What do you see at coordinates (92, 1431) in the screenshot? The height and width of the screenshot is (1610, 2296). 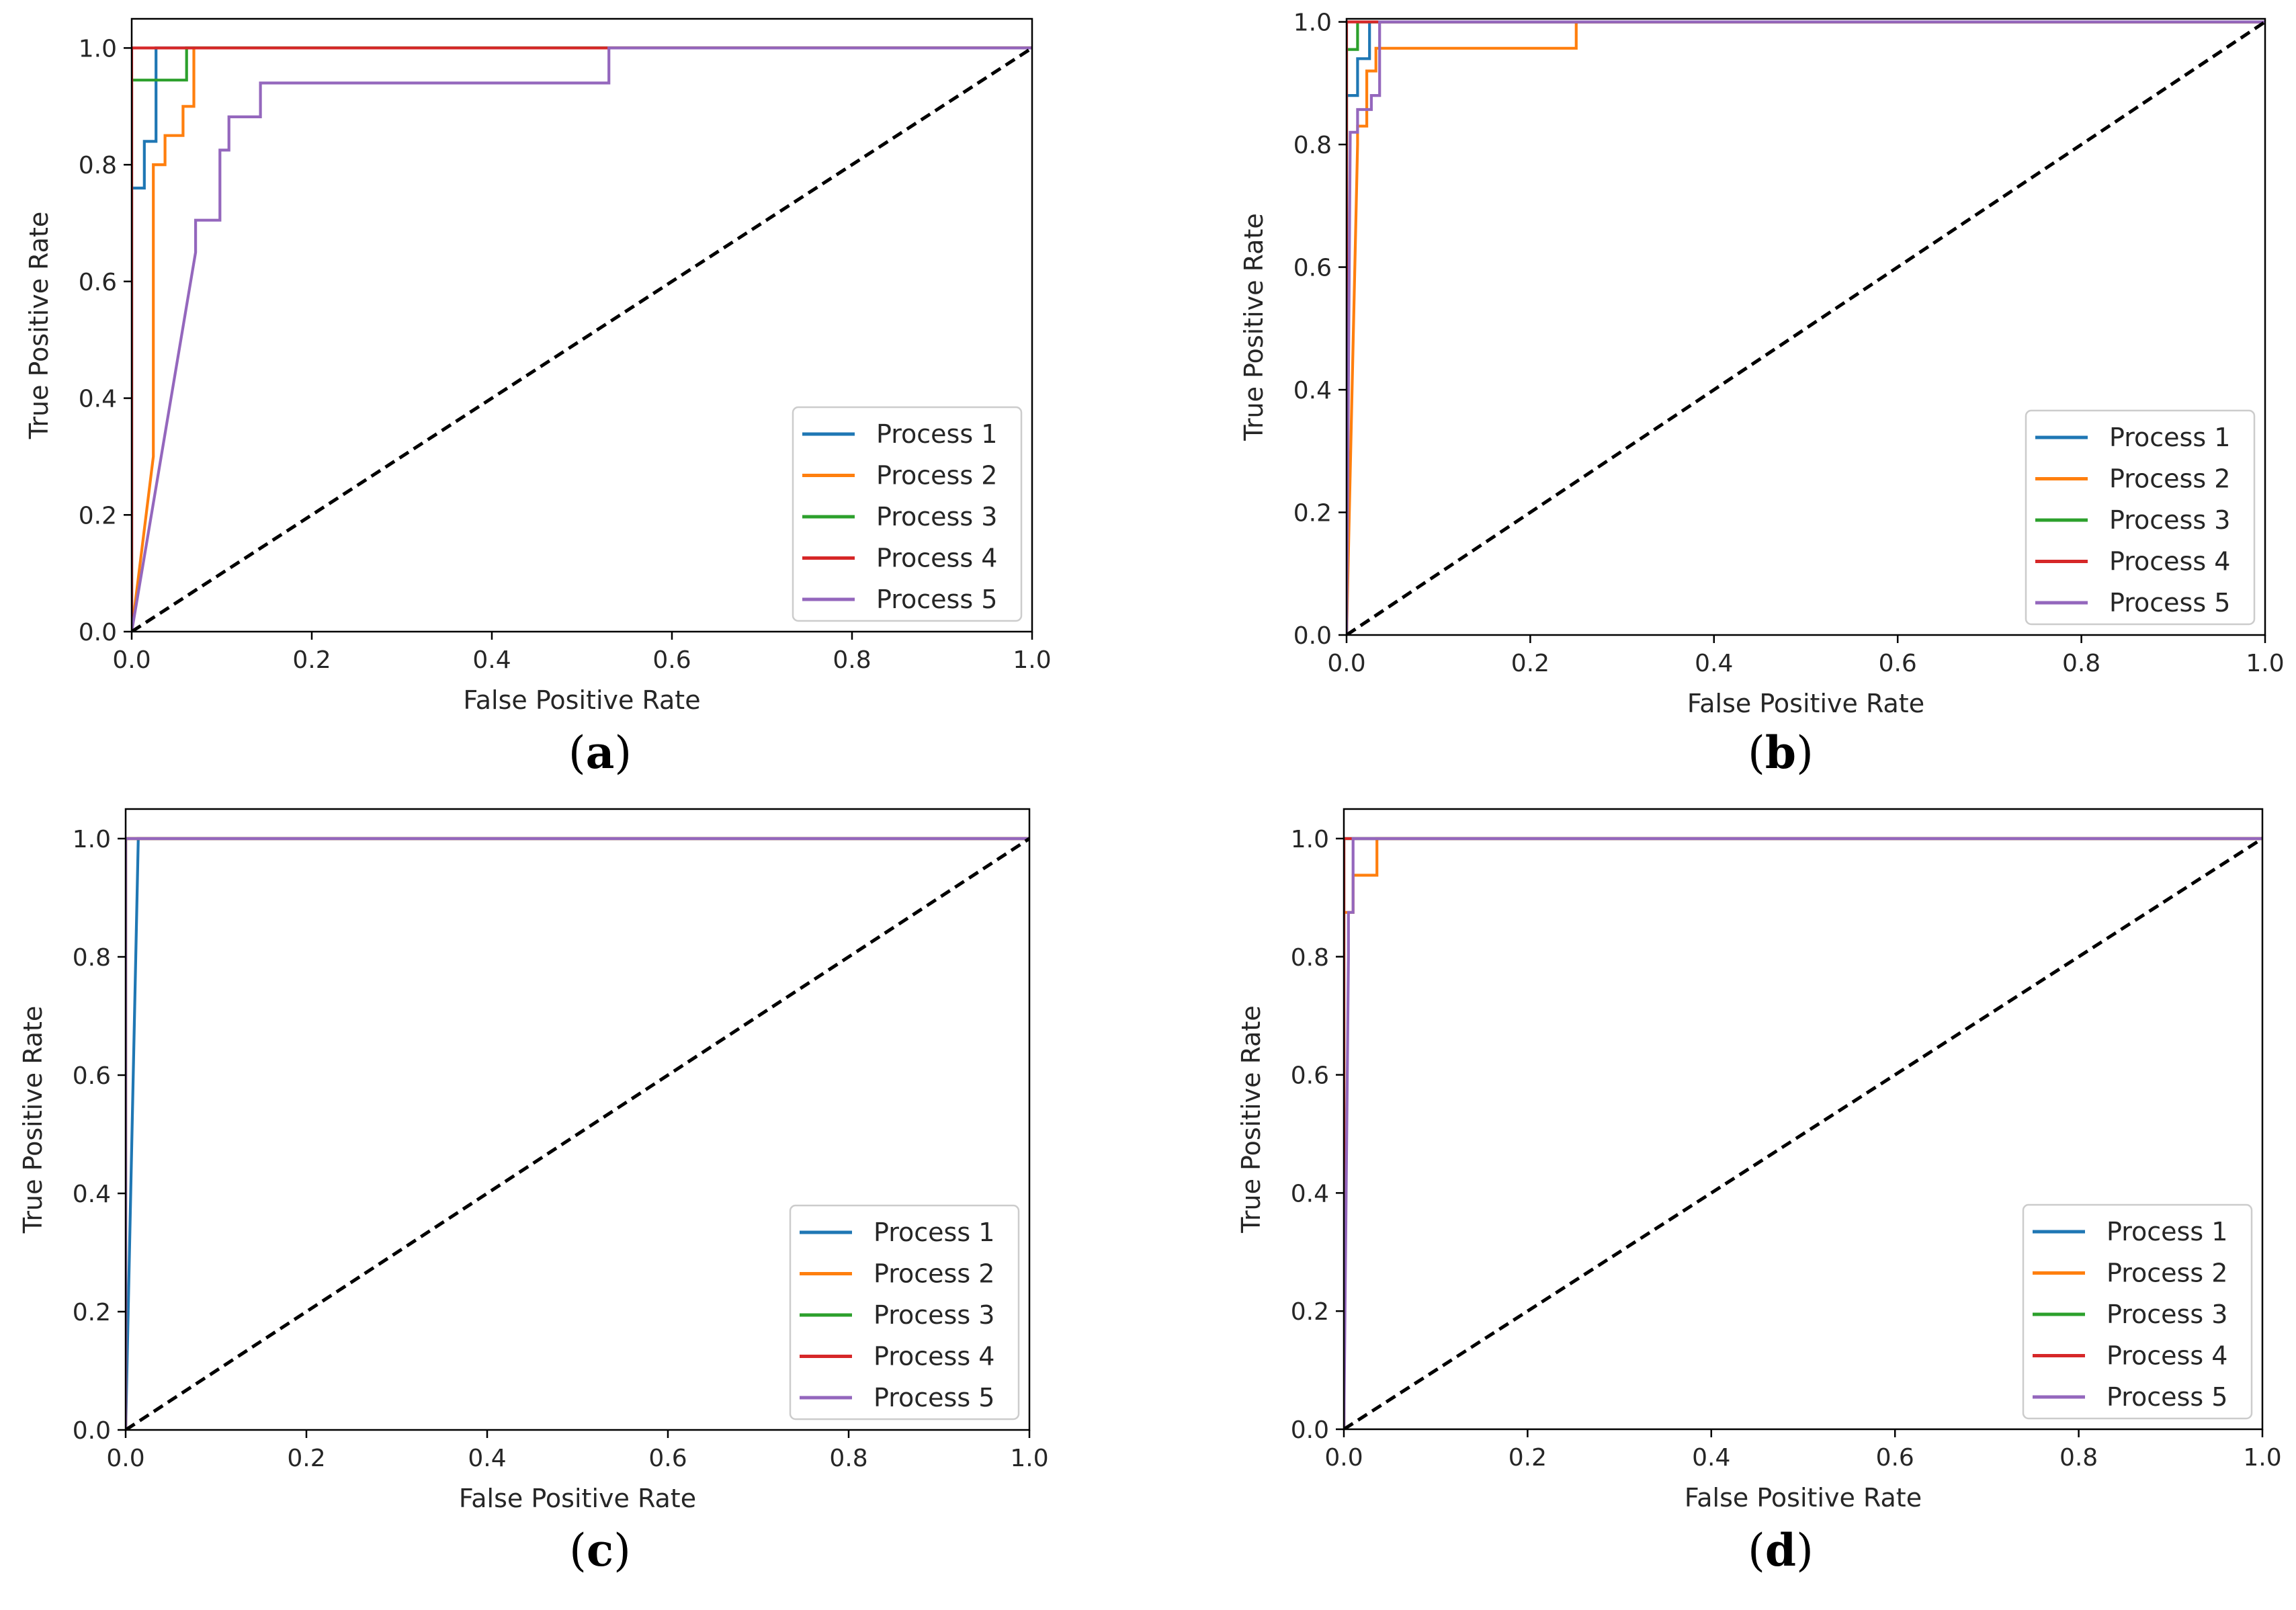 I see `panel-c-y-tick-label: 0.0` at bounding box center [92, 1431].